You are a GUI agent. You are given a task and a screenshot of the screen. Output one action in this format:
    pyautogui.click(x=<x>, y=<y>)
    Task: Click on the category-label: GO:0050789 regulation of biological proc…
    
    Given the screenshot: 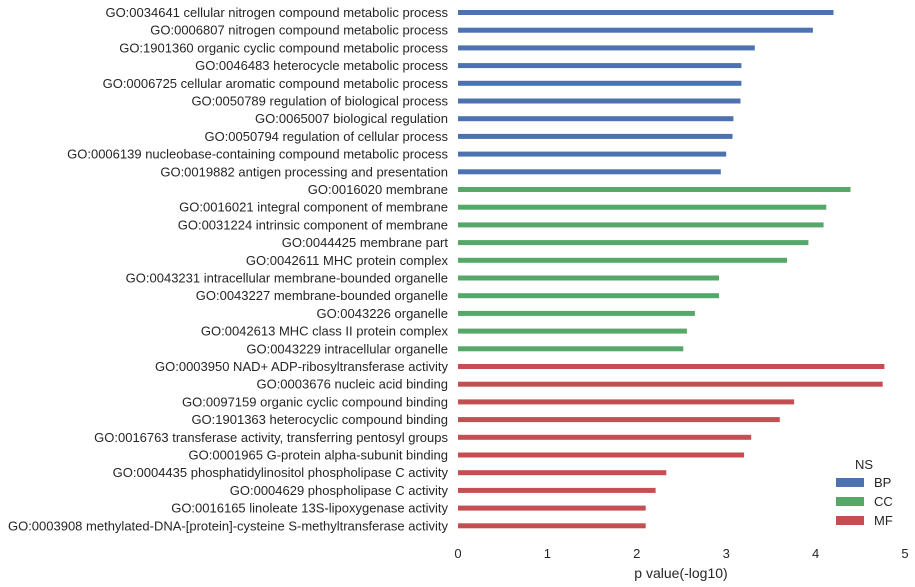 What is the action you would take?
    pyautogui.click(x=319, y=101)
    